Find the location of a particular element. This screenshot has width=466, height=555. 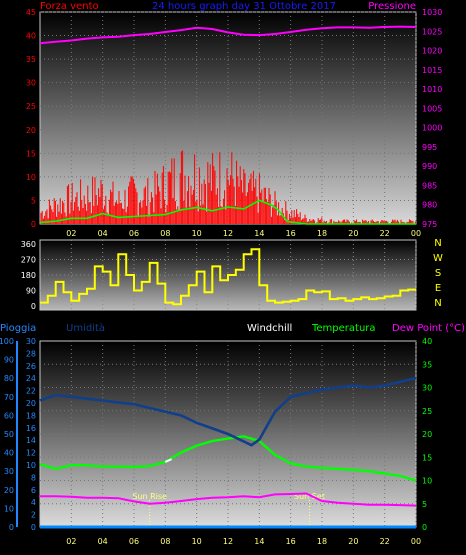

humidity-tick-label: 80 is located at coordinates (9, 378).